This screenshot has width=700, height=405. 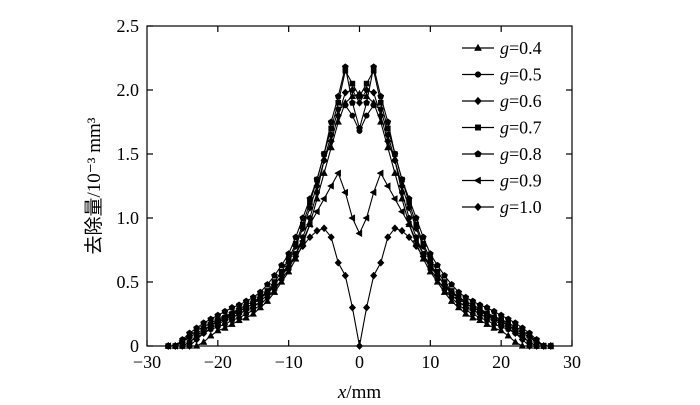 I want to click on y-tick-label: 2.5, so click(x=128, y=26).